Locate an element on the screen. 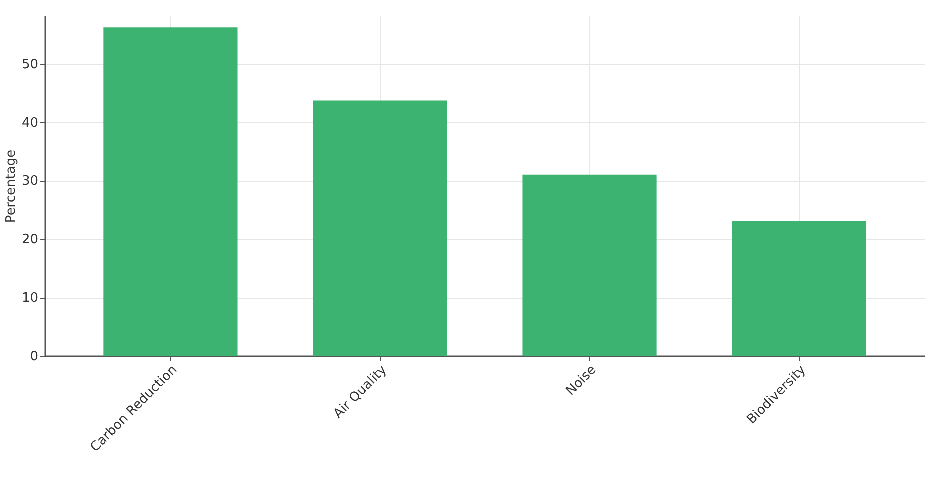  y-tick-label: 10 is located at coordinates (30, 298).